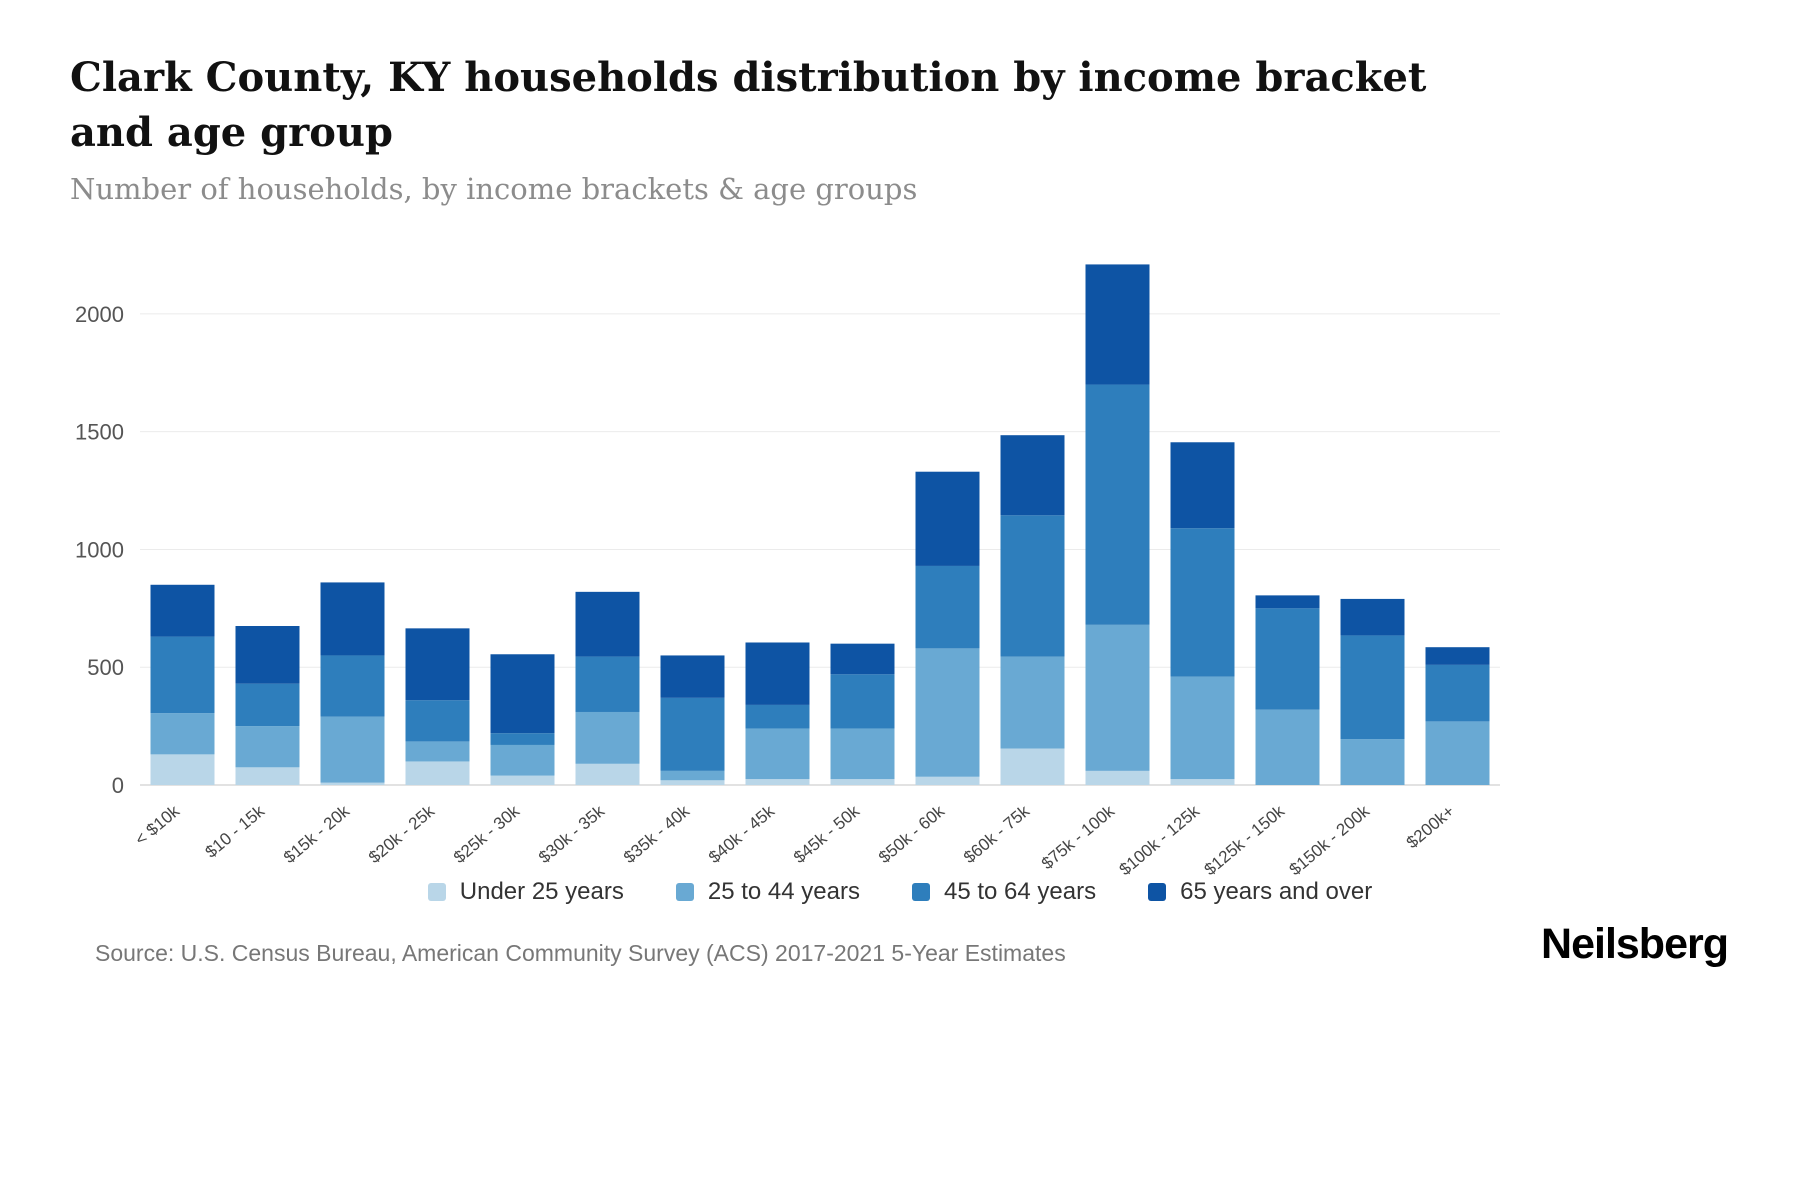 The width and height of the screenshot is (1800, 1200). I want to click on y-axis-tick-label: 1500, so click(99, 432).